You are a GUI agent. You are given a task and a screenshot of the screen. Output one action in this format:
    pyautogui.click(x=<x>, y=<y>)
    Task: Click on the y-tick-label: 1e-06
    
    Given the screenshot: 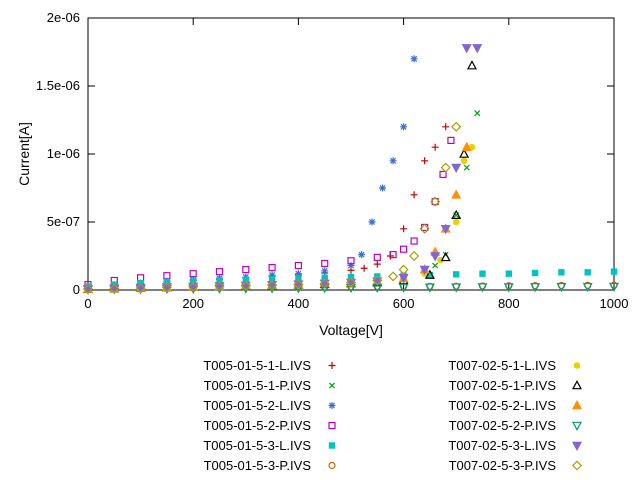 What is the action you would take?
    pyautogui.click(x=63, y=153)
    